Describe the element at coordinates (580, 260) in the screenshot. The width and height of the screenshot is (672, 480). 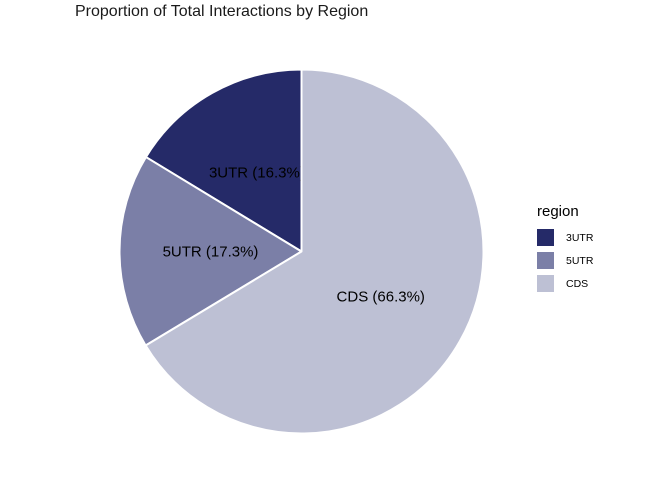
I see `legend-label-5utr: 5UTR` at that location.